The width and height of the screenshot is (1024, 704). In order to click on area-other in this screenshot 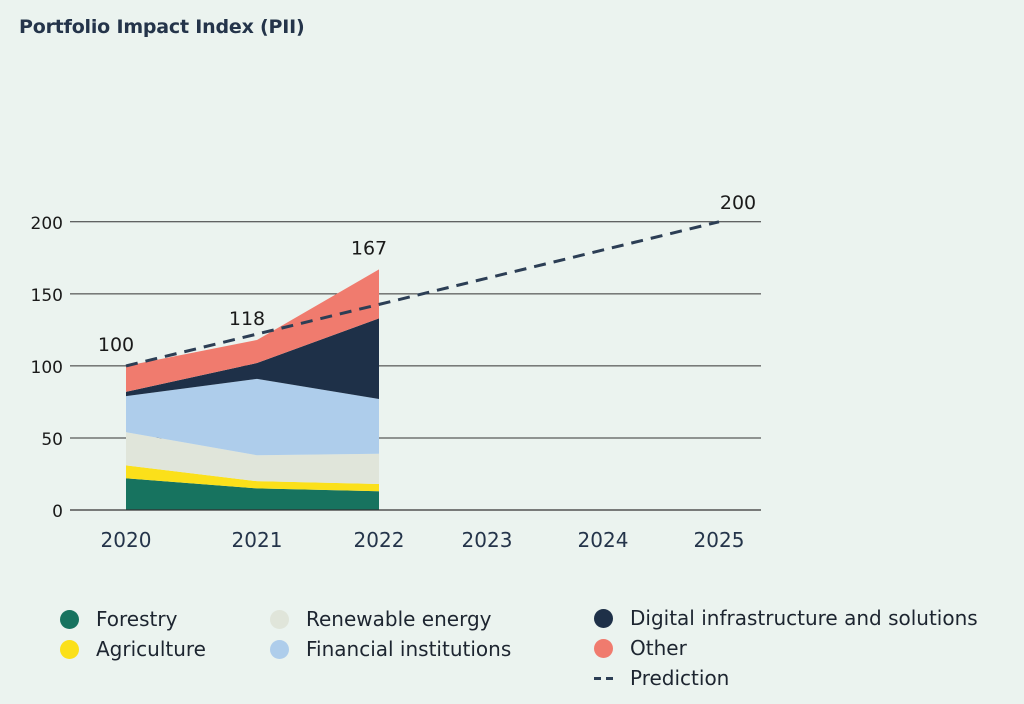, I will do `click(252, 330)`.